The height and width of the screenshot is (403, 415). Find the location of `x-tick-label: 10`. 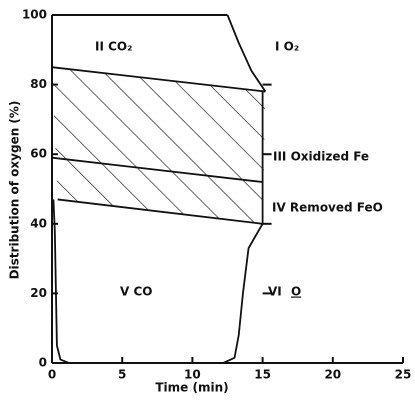

x-tick-label: 10 is located at coordinates (192, 375).